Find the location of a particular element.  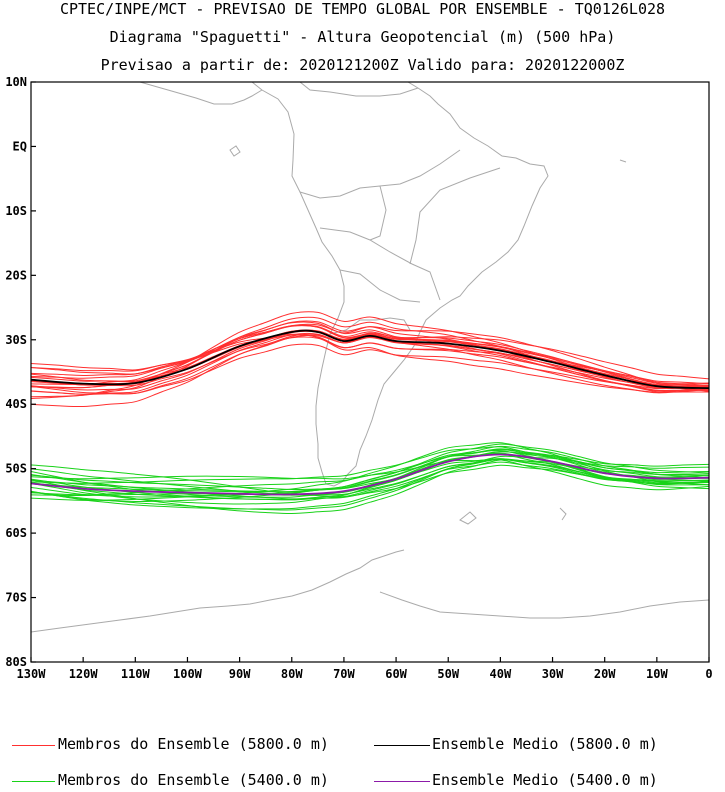

coastline-antarctica is located at coordinates (370, 591).